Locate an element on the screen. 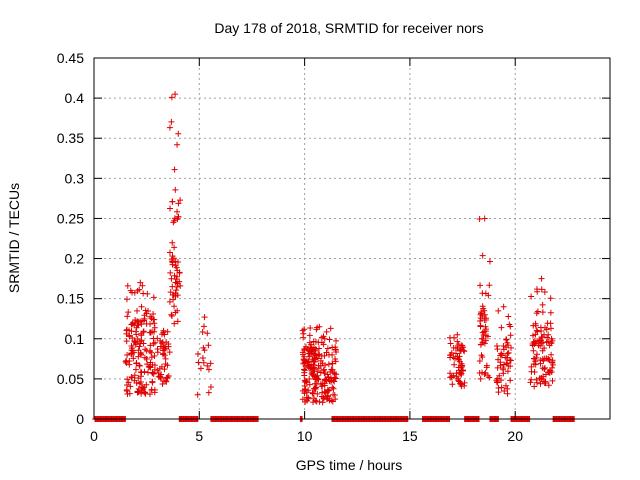 This screenshot has width=640, height=480. y-tick-label: 0.3 is located at coordinates (75, 178).